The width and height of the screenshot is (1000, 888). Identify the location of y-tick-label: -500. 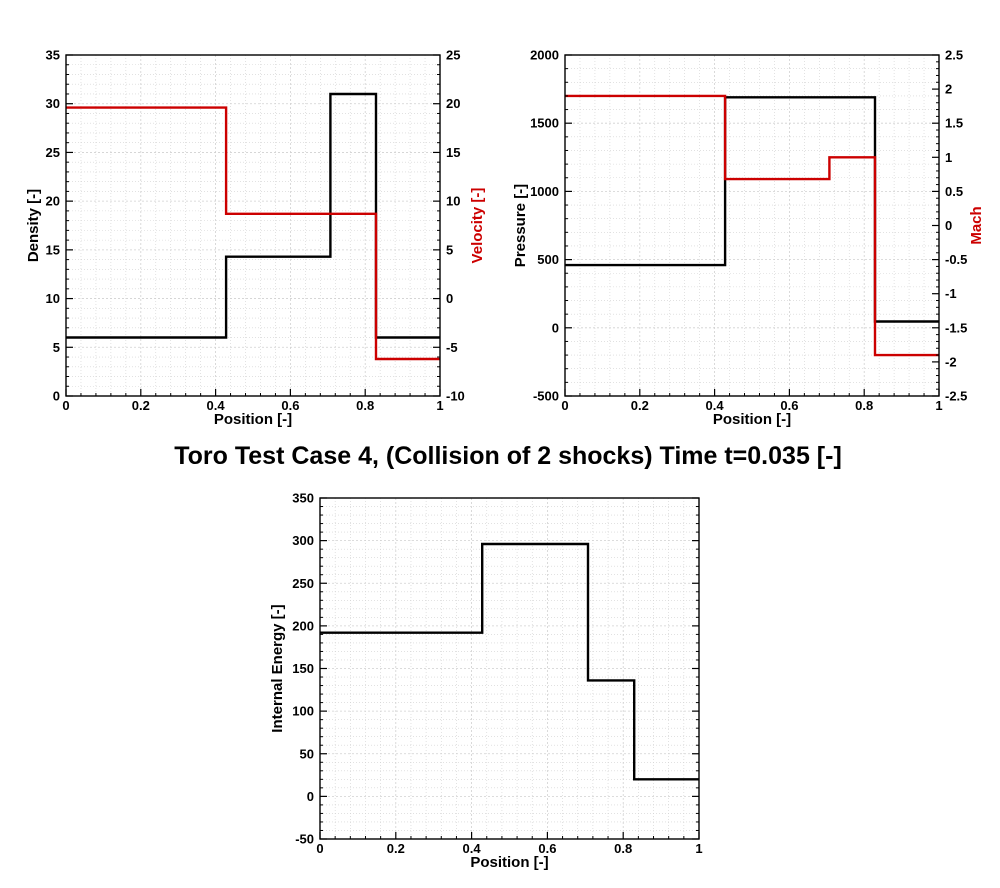
(546, 396).